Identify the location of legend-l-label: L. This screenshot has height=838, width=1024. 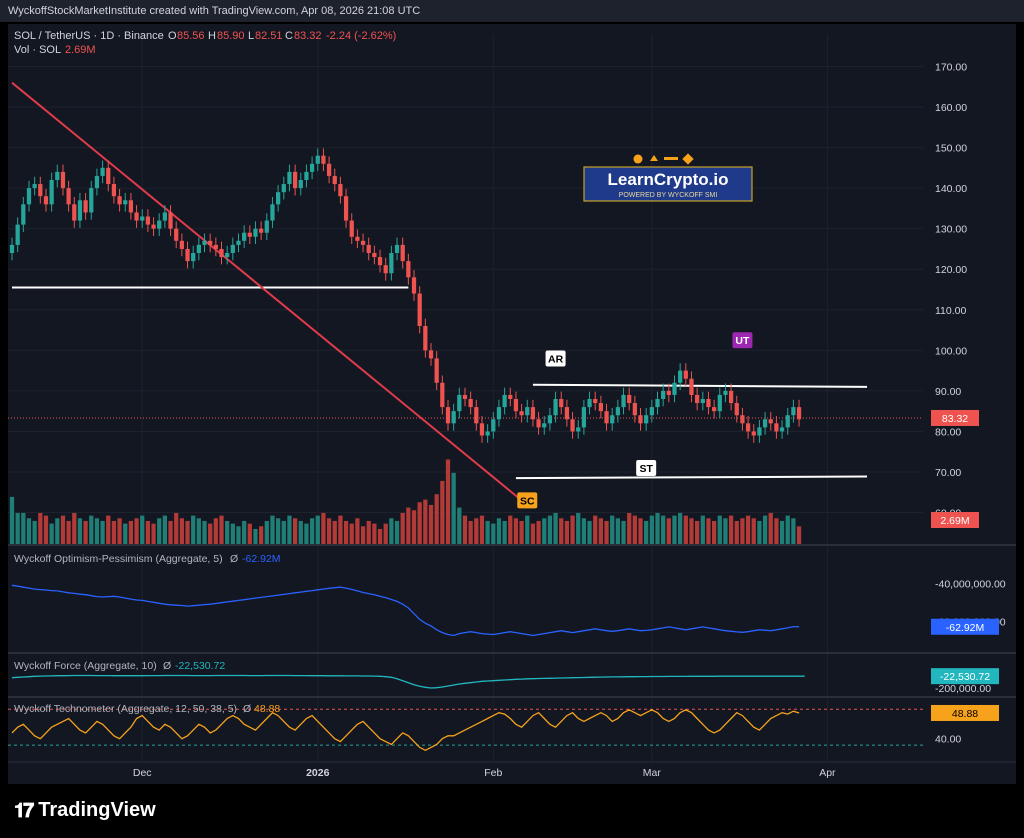
(251, 36).